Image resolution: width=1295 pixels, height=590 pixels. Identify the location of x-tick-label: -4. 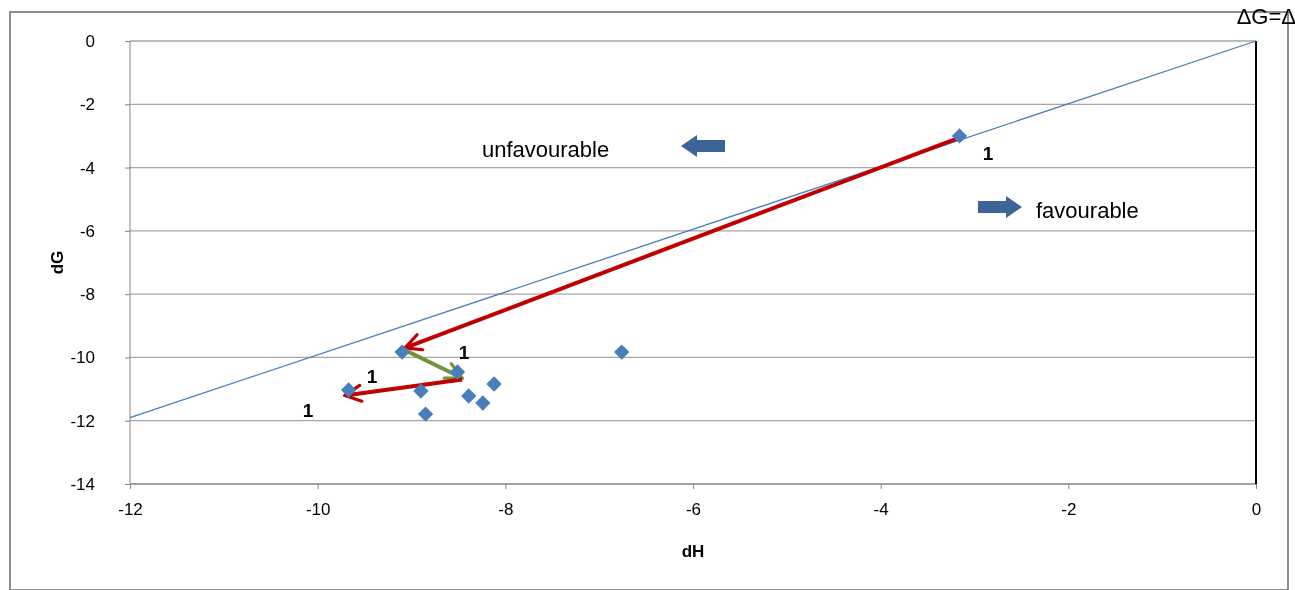
(881, 510).